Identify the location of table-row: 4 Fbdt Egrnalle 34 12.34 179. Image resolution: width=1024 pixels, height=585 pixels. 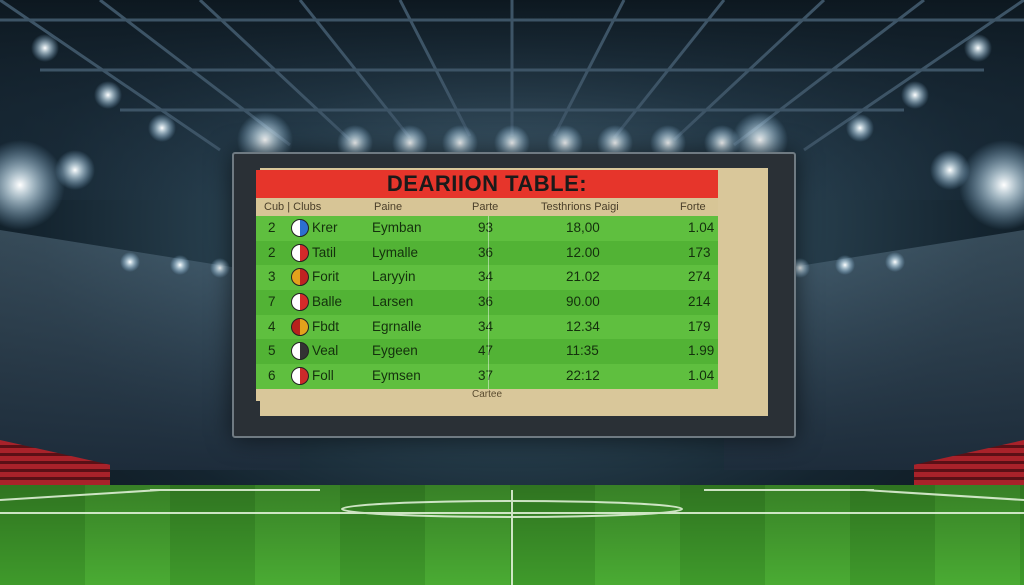
(487, 327).